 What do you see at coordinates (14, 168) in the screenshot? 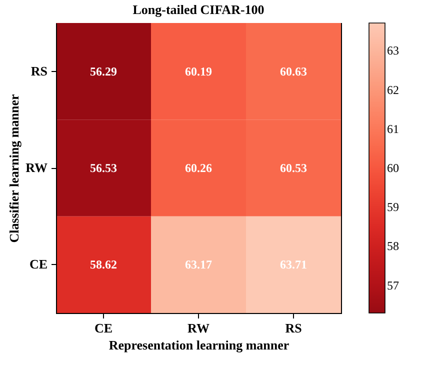
I see `y-axis-title: Classifier learning manner` at bounding box center [14, 168].